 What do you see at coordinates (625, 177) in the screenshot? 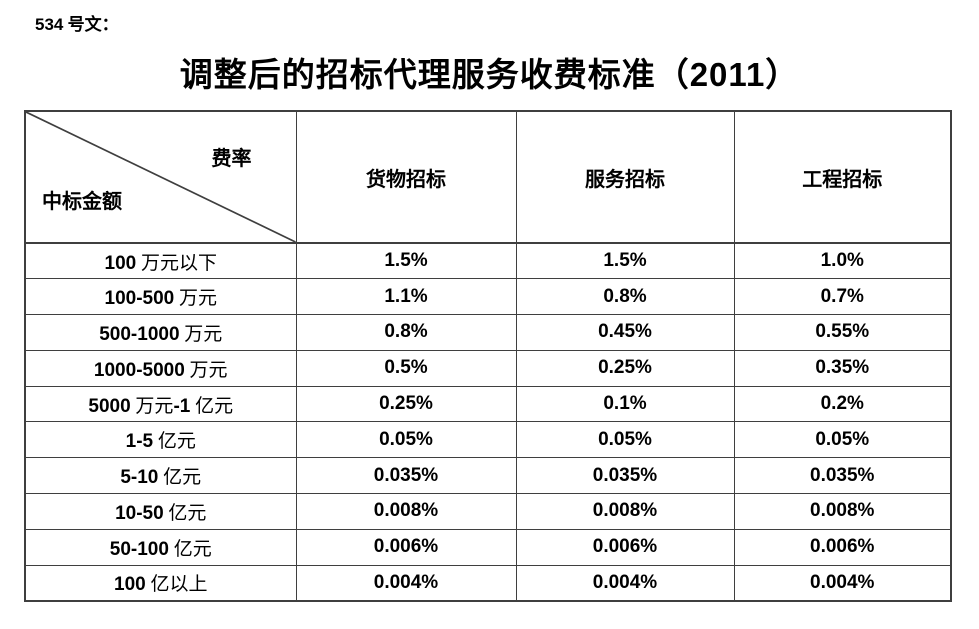
I see `col-header-service-bidding: 服务招标` at bounding box center [625, 177].